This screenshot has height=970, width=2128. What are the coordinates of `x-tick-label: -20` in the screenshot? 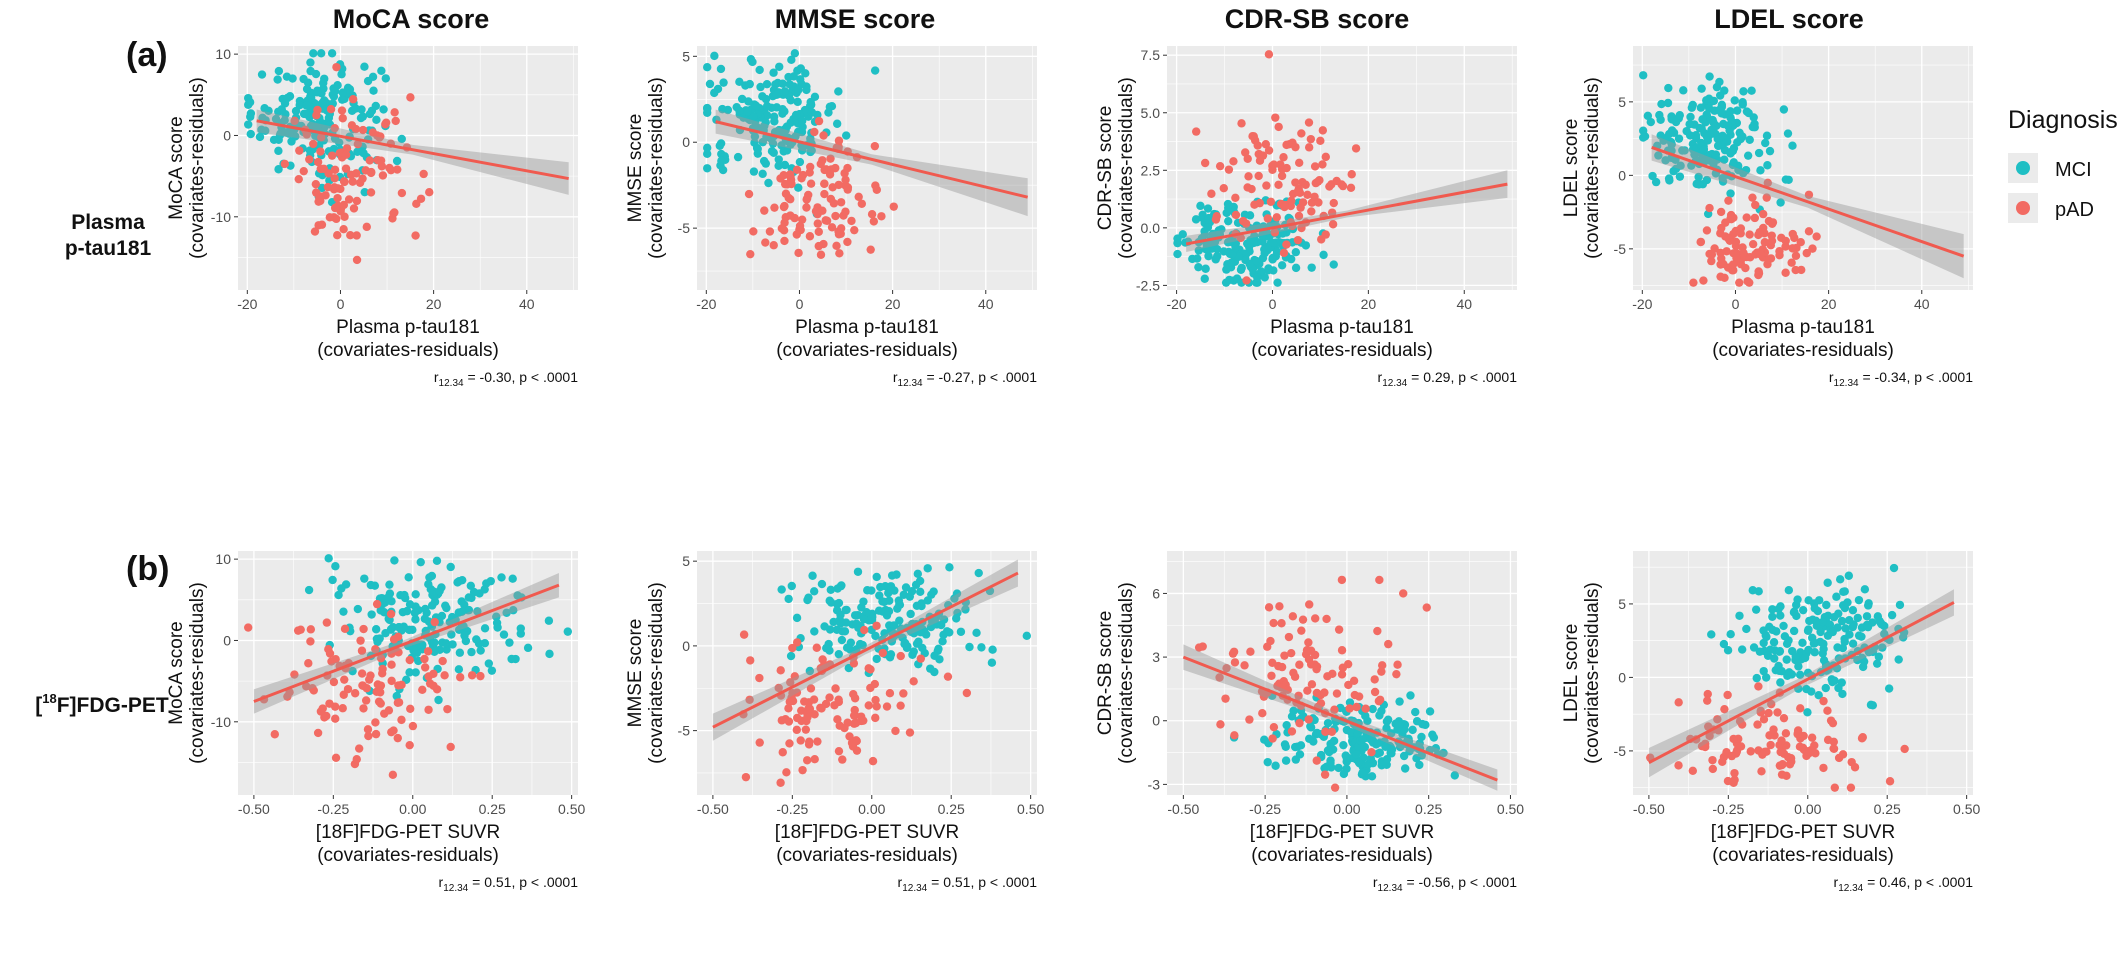 It's located at (706, 304).